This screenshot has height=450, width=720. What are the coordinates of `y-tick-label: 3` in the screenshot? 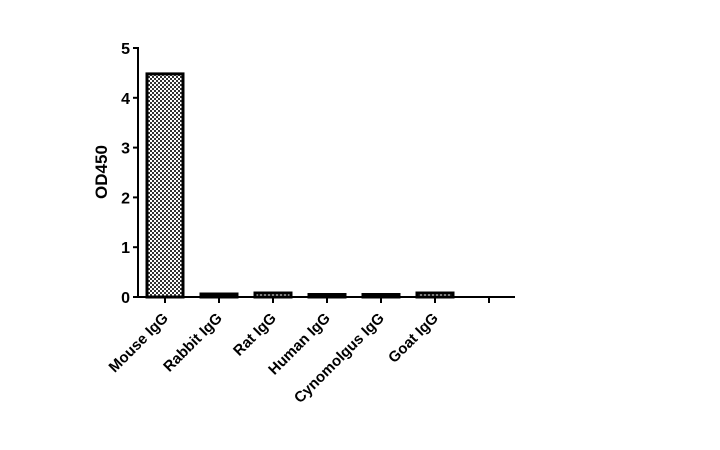 It's located at (125, 149).